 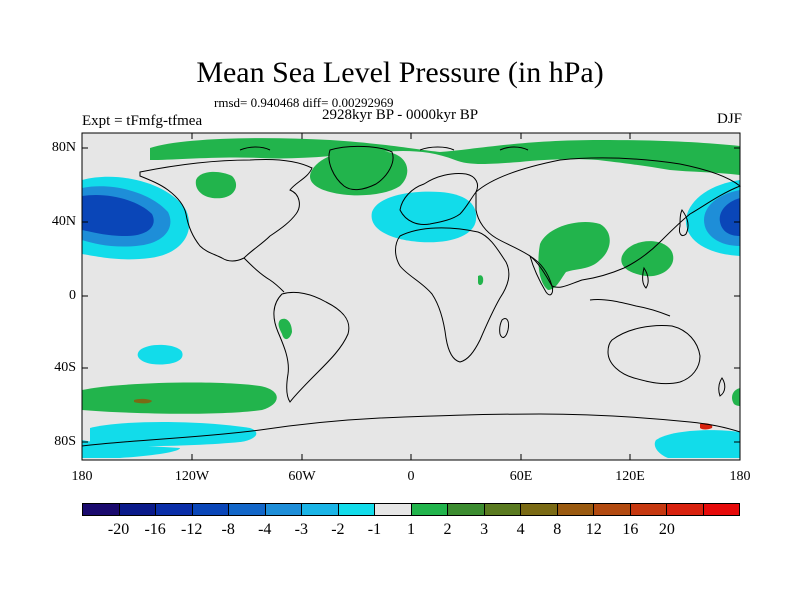 I want to click on coastline-new-zealand, so click(x=722, y=387).